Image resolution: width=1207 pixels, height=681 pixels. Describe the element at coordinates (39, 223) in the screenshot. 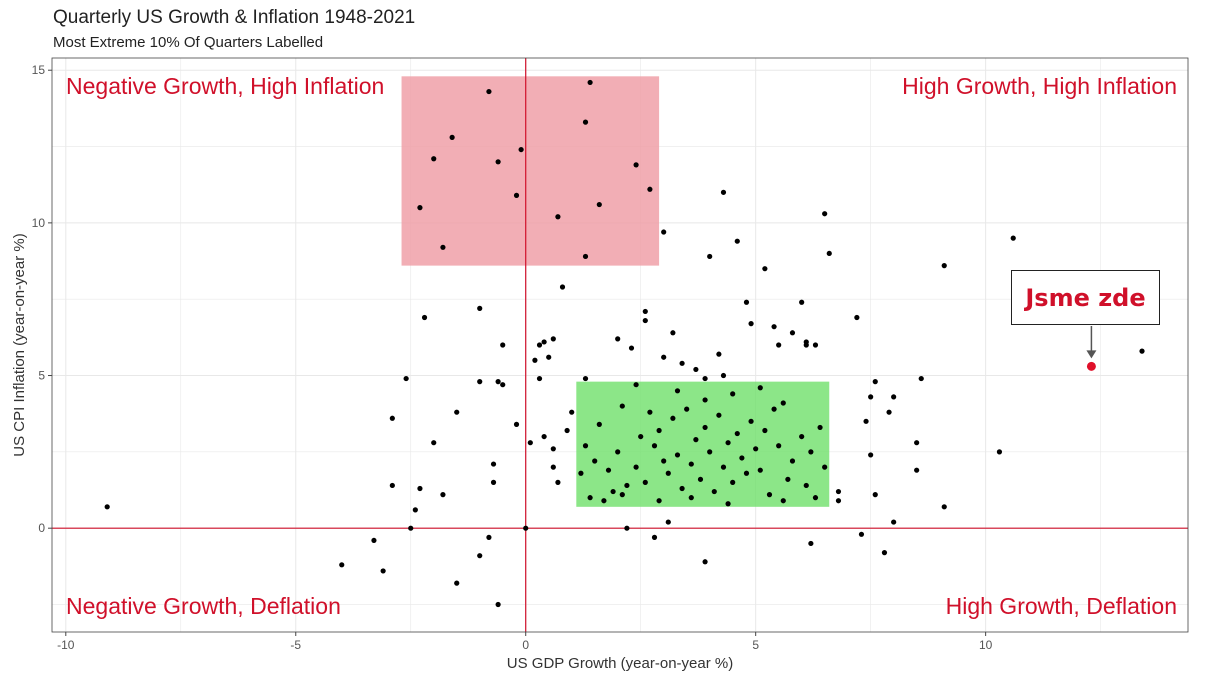

I see `y-tick-label: 10` at that location.